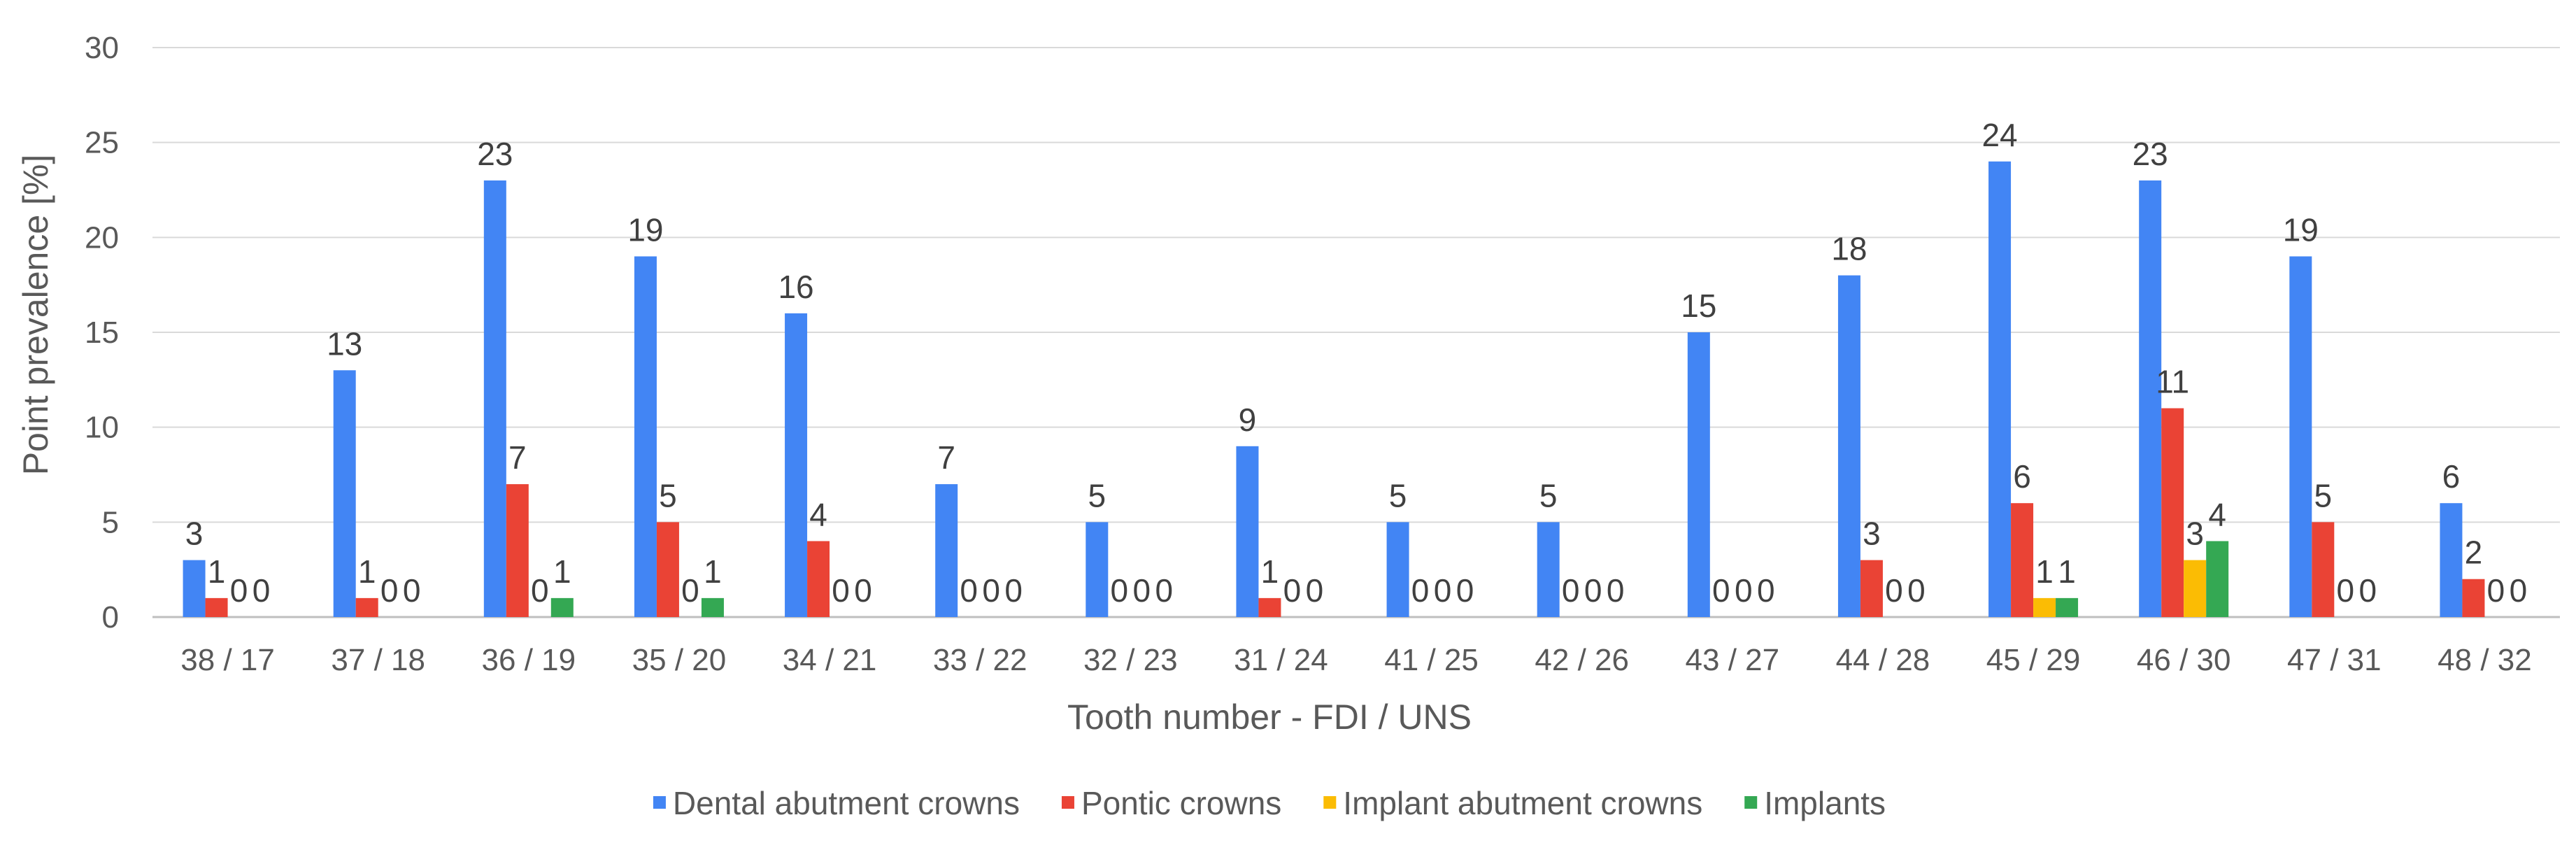 The width and height of the screenshot is (2576, 864). What do you see at coordinates (1733, 660) in the screenshot?
I see `x-tick-label: 43 / 27` at bounding box center [1733, 660].